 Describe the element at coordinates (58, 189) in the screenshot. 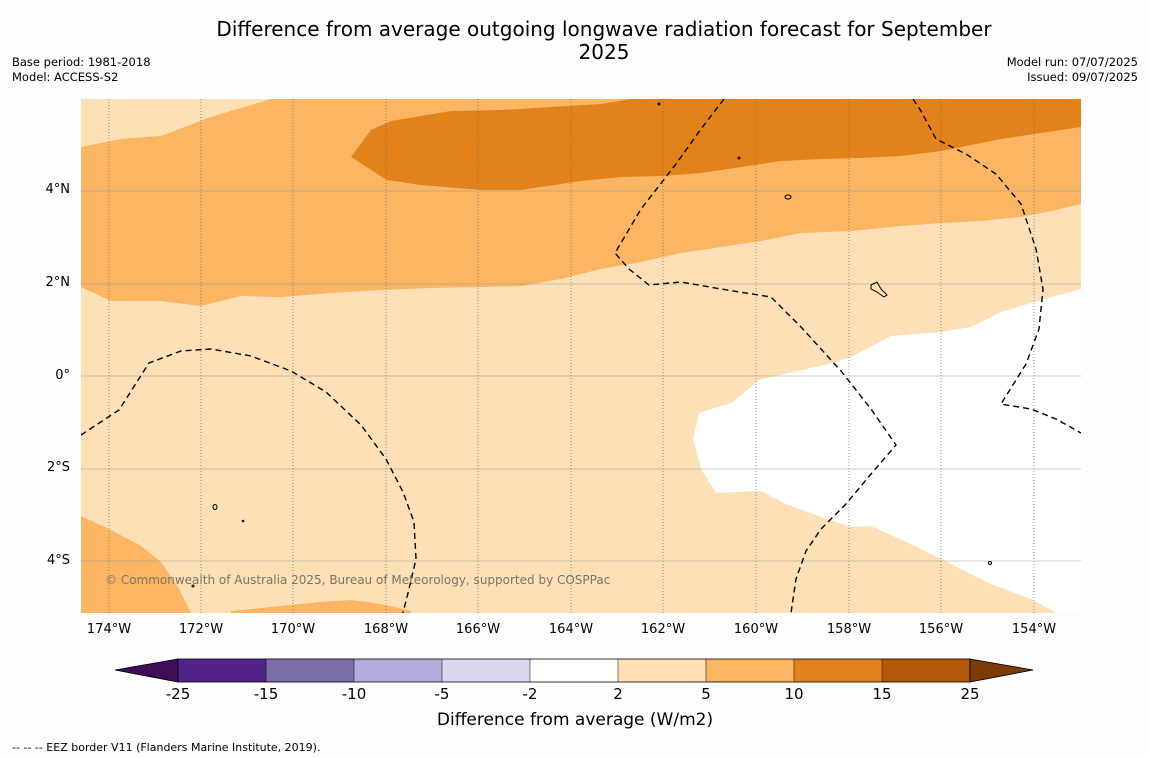

I see `lat-label-4n: 4°N` at that location.